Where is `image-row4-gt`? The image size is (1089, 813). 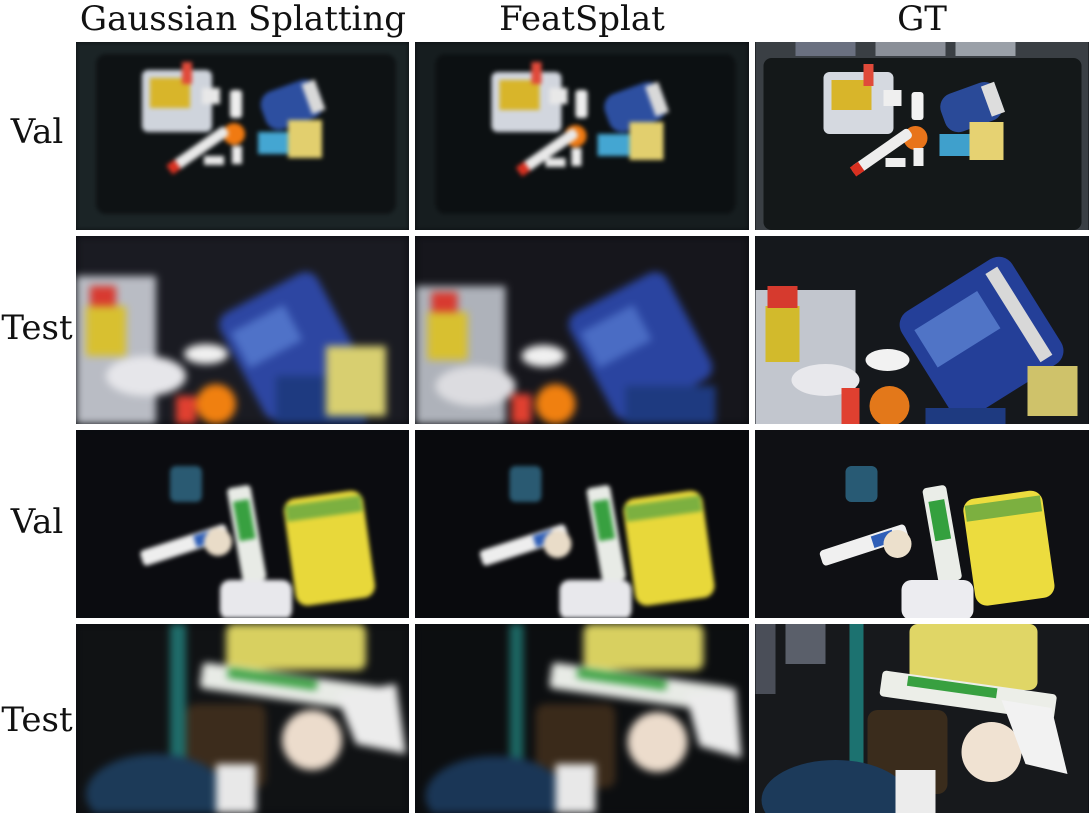 image-row4-gt is located at coordinates (922, 718).